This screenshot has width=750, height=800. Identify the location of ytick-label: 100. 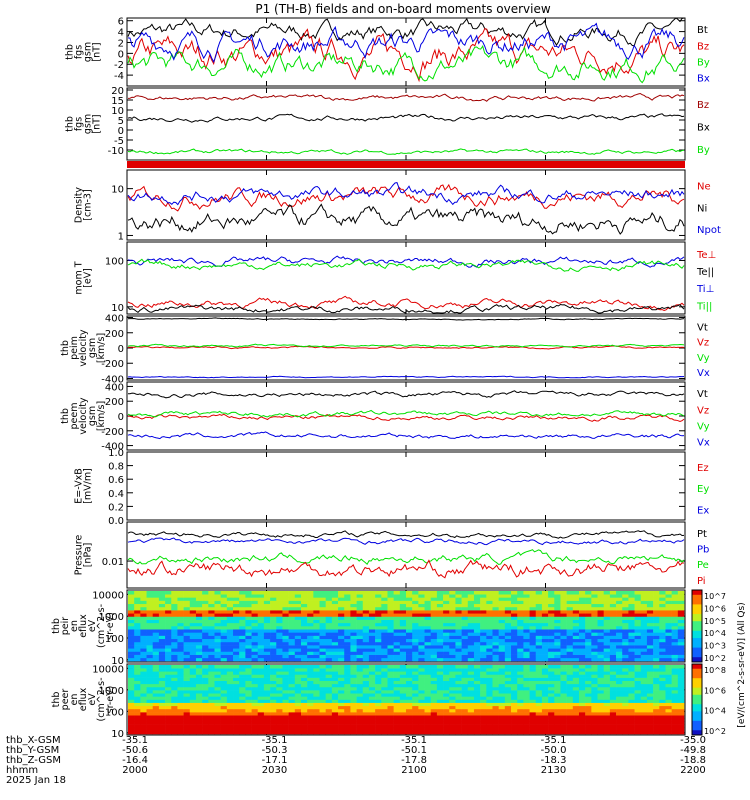
(114, 712).